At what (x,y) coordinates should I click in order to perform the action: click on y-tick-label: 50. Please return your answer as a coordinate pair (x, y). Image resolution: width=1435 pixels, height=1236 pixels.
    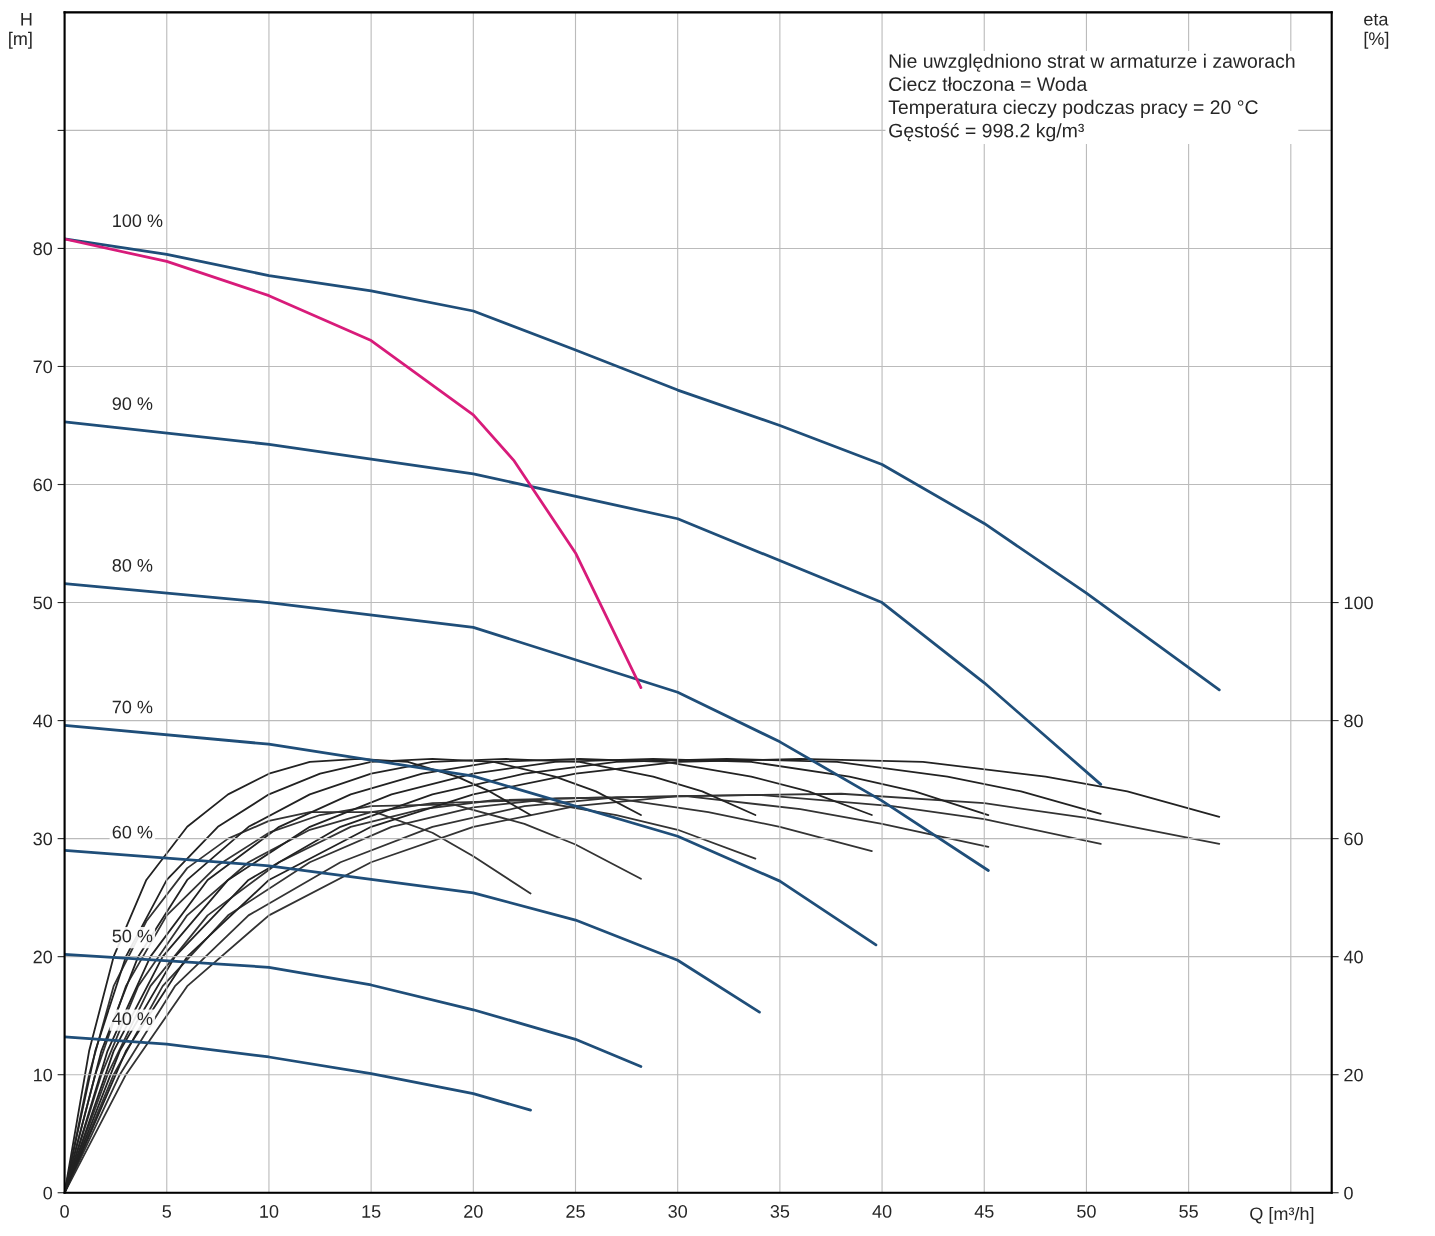
    Looking at the image, I should click on (43, 603).